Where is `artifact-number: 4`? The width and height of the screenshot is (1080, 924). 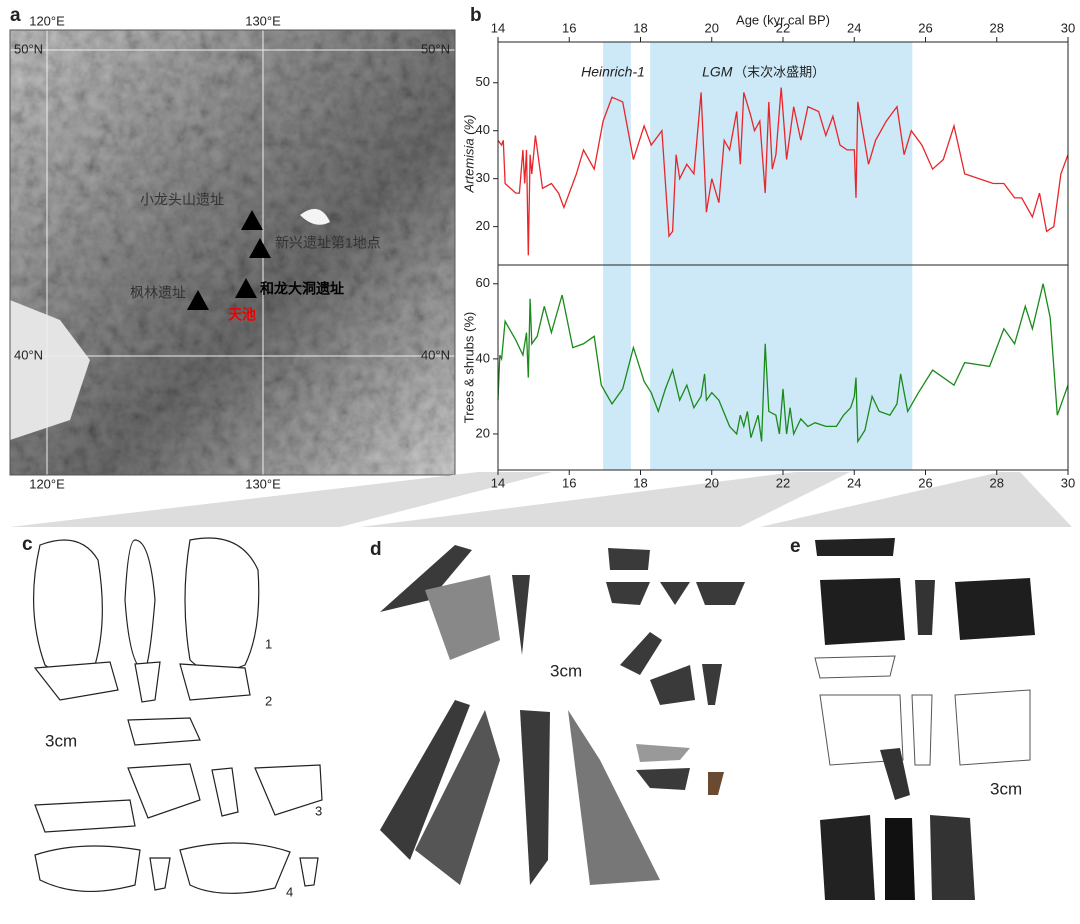 artifact-number: 4 is located at coordinates (289, 891).